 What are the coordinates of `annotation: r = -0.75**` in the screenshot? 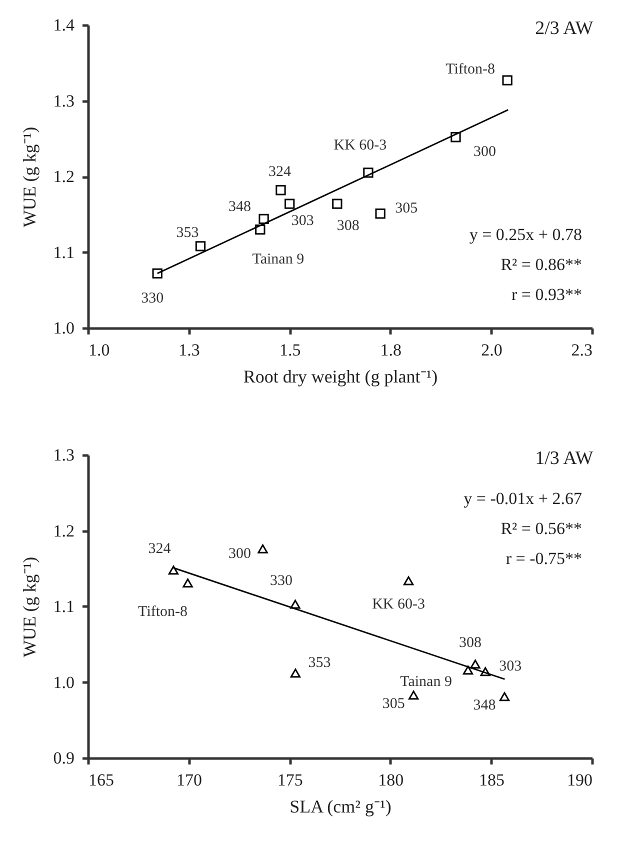 It's located at (544, 558).